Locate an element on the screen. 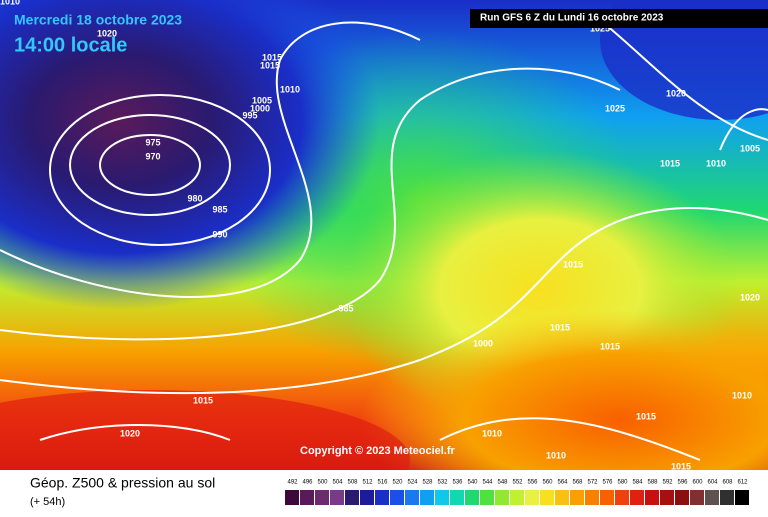  scale-label: 492 is located at coordinates (292, 483).